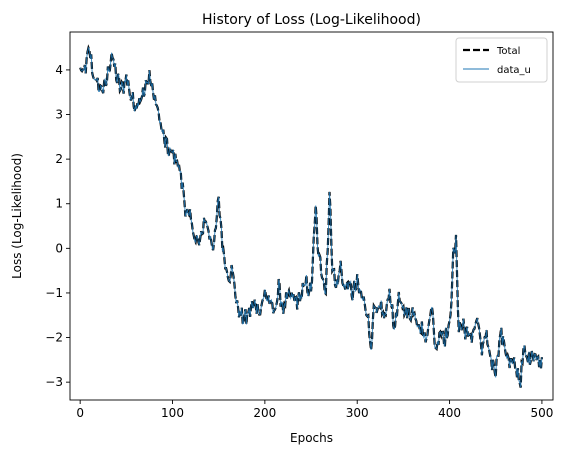  What do you see at coordinates (311, 438) in the screenshot?
I see `x-axis-label: Epochs` at bounding box center [311, 438].